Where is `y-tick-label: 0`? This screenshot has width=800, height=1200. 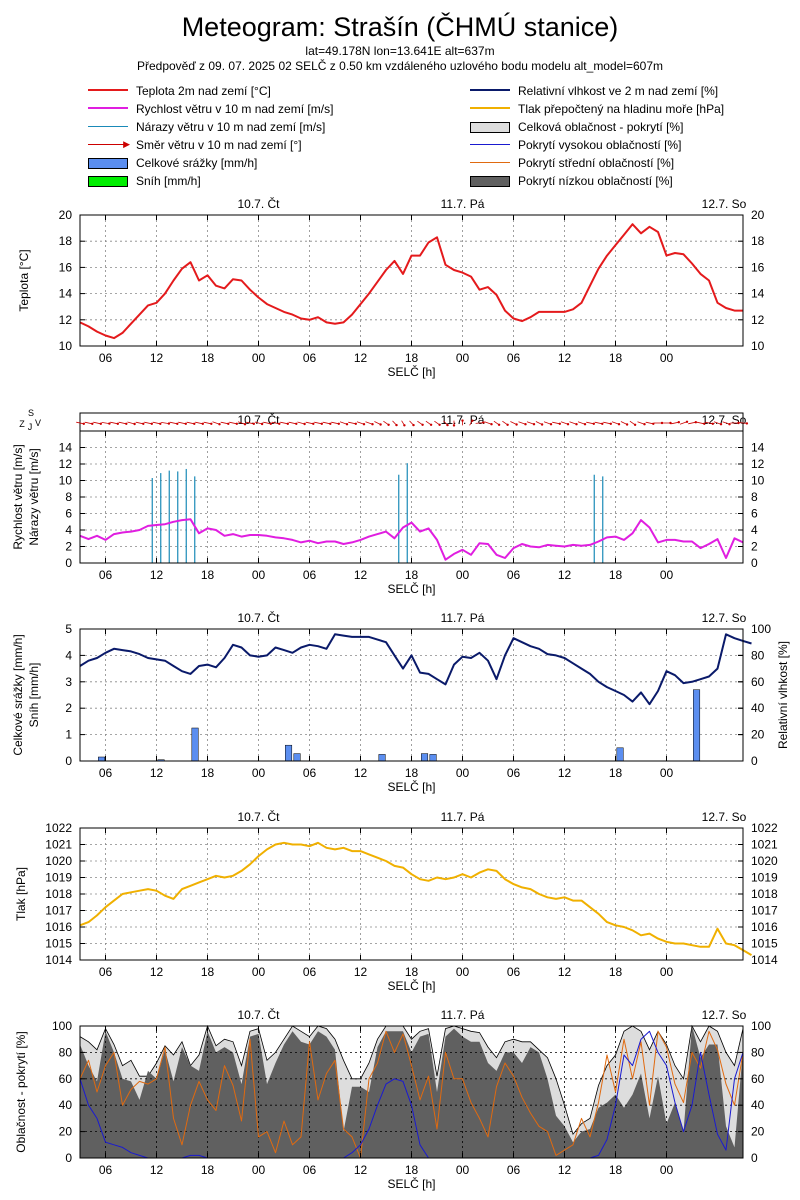 y-tick-label: 0 is located at coordinates (68, 1158).